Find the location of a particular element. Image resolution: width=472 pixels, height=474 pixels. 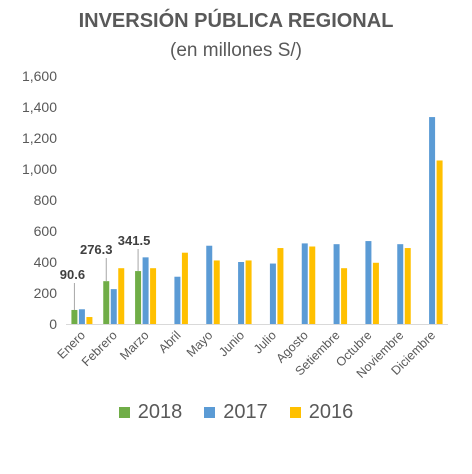

legend-swatch-2016 is located at coordinates (295, 412).